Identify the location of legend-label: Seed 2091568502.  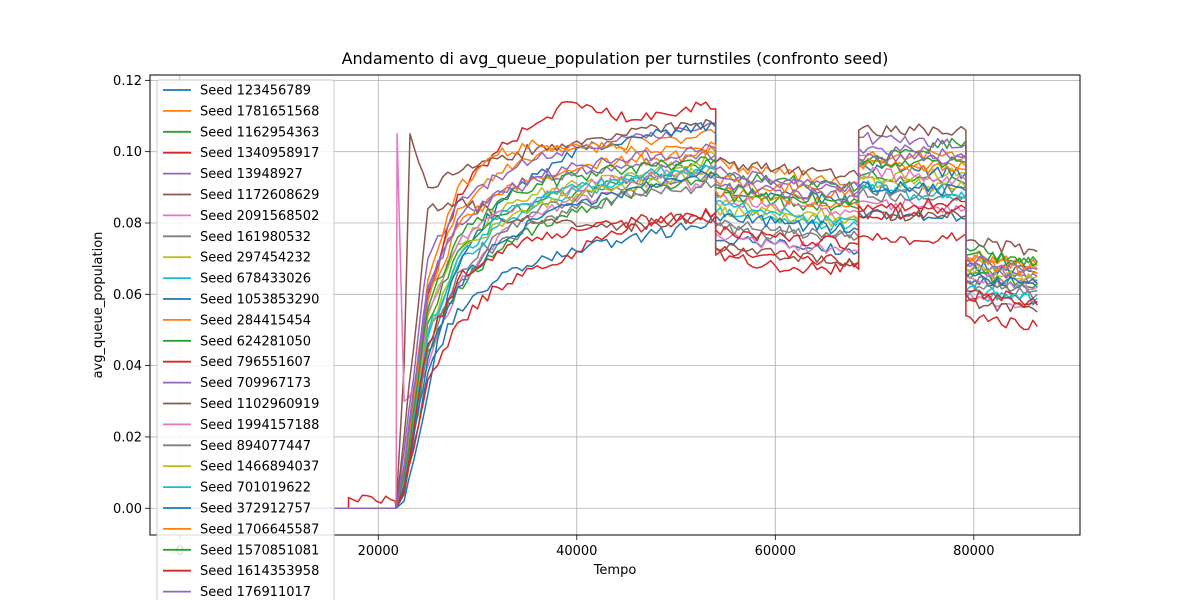
(259, 216).